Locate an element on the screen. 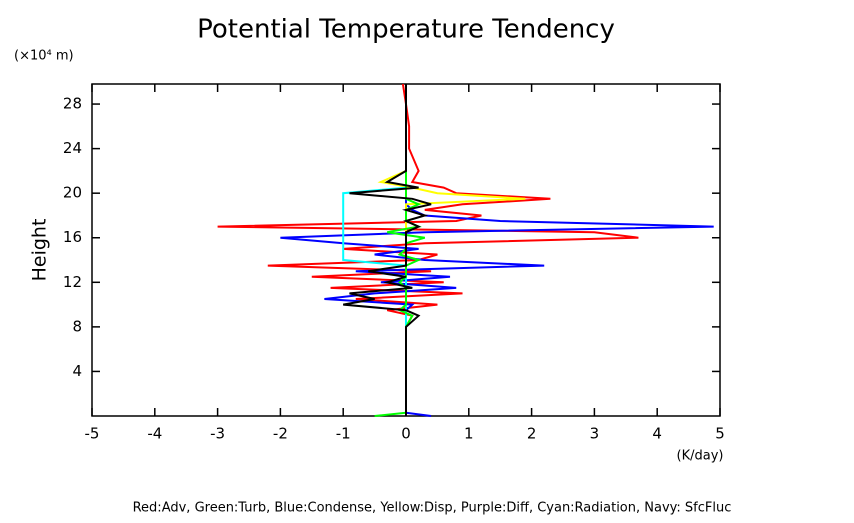  x-tick-label: 4 is located at coordinates (657, 434).